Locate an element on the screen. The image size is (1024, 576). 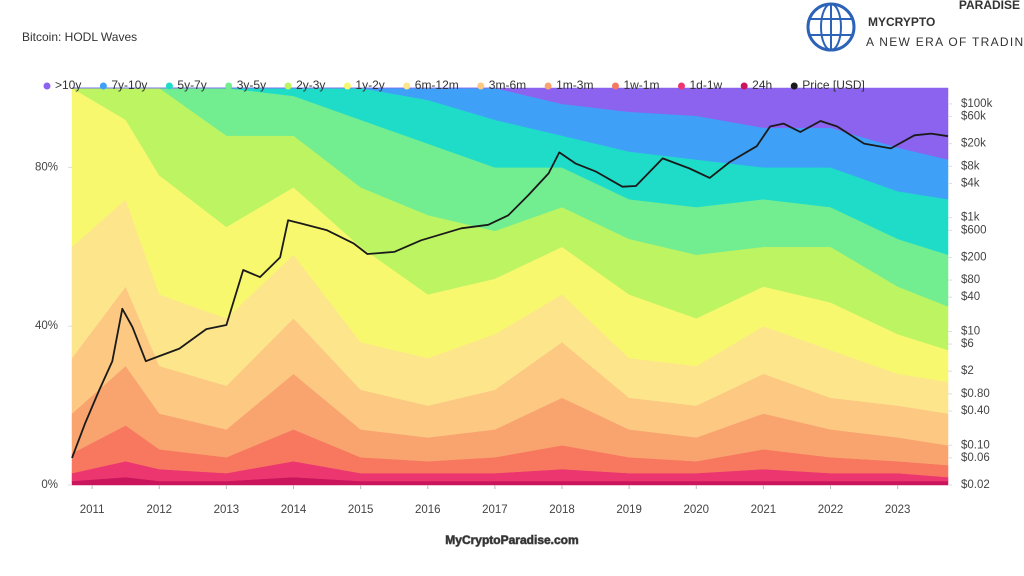
legend-label: 6m-12m is located at coordinates (437, 85).